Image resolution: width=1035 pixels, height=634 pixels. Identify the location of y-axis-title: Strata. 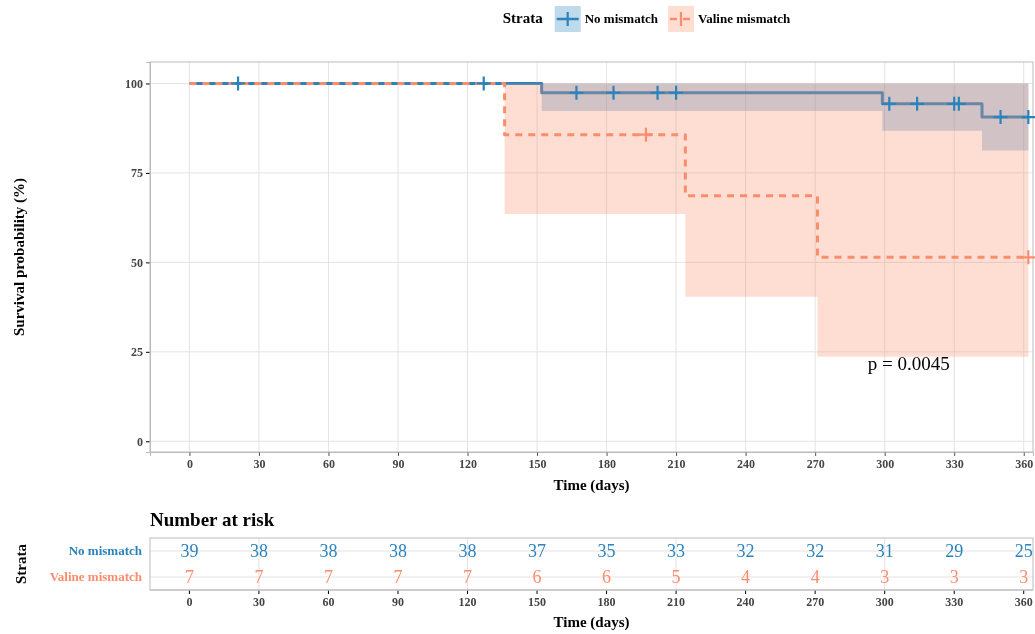
(21, 563).